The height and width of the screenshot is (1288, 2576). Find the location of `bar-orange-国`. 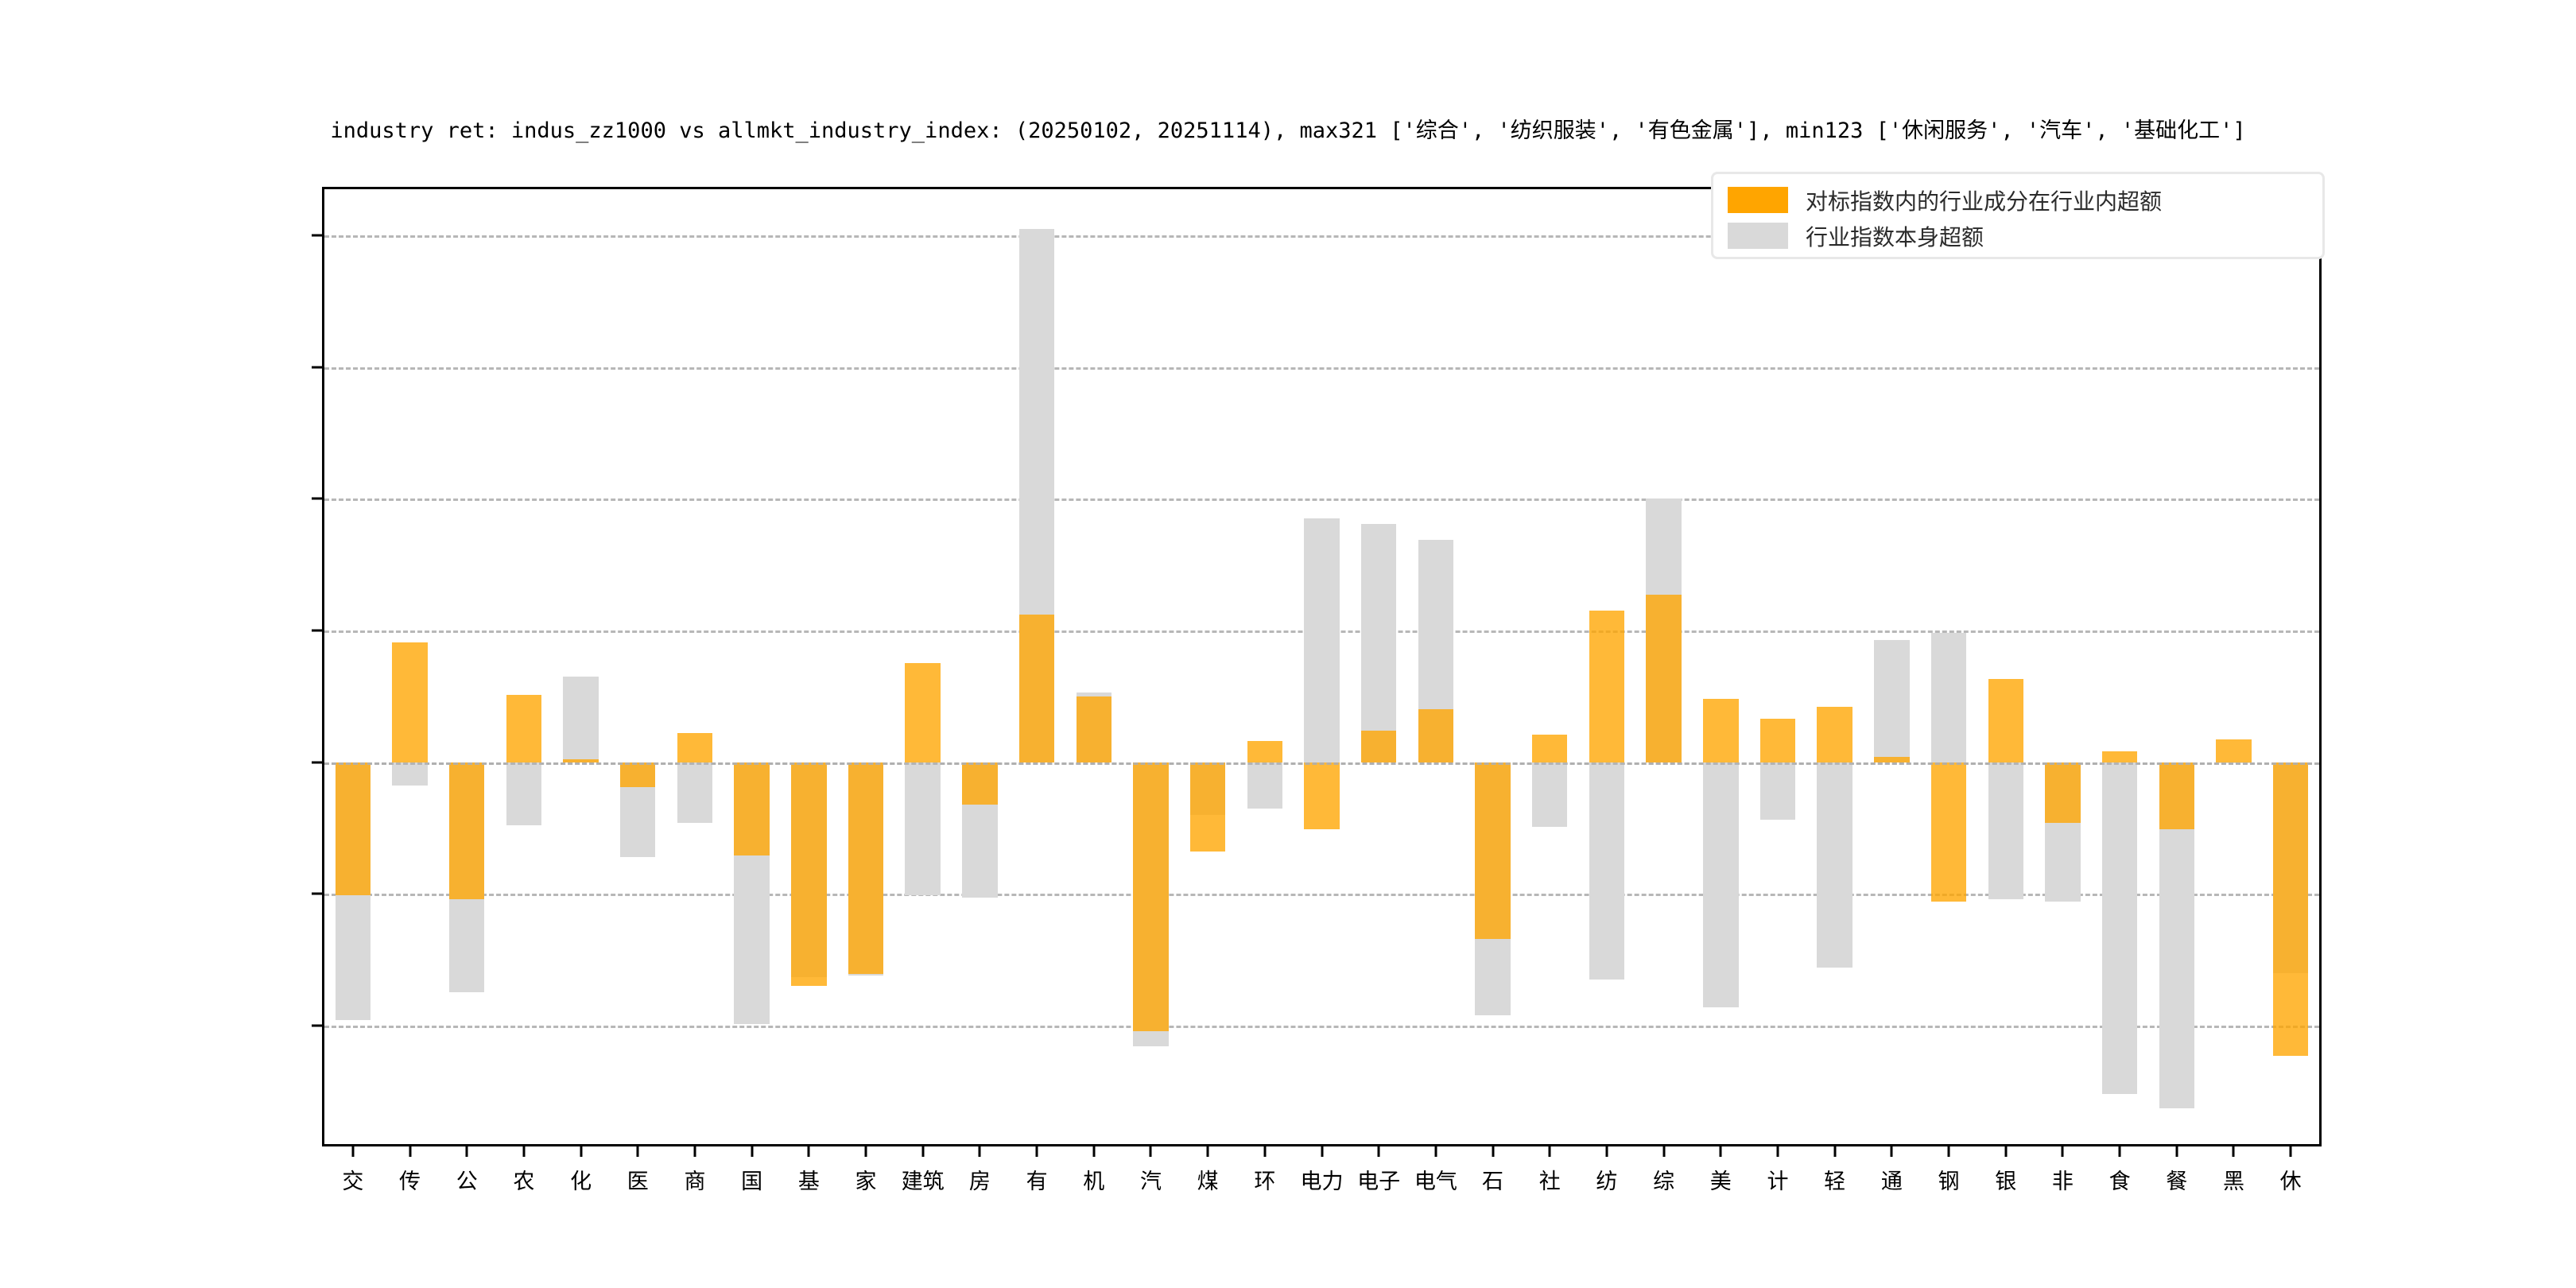

bar-orange-国 is located at coordinates (752, 809).